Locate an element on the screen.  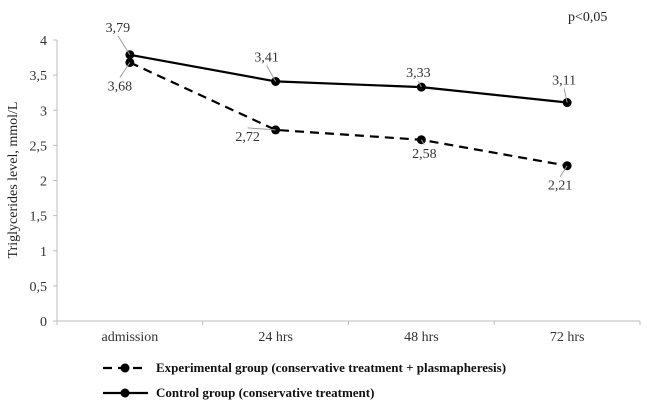
y-tick-labels: 0 0,5 1 1,5 2 2,5 3 3,5 4 is located at coordinates (39, 182).